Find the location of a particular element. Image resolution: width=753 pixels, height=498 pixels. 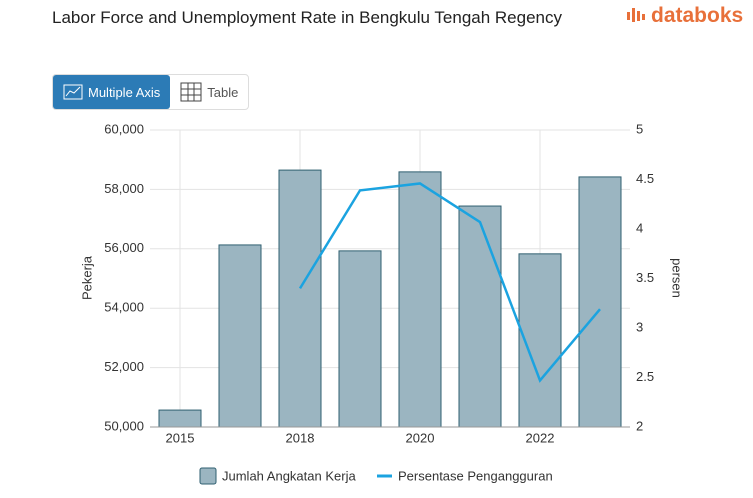

tab-label: Multiple Axis is located at coordinates (124, 92).